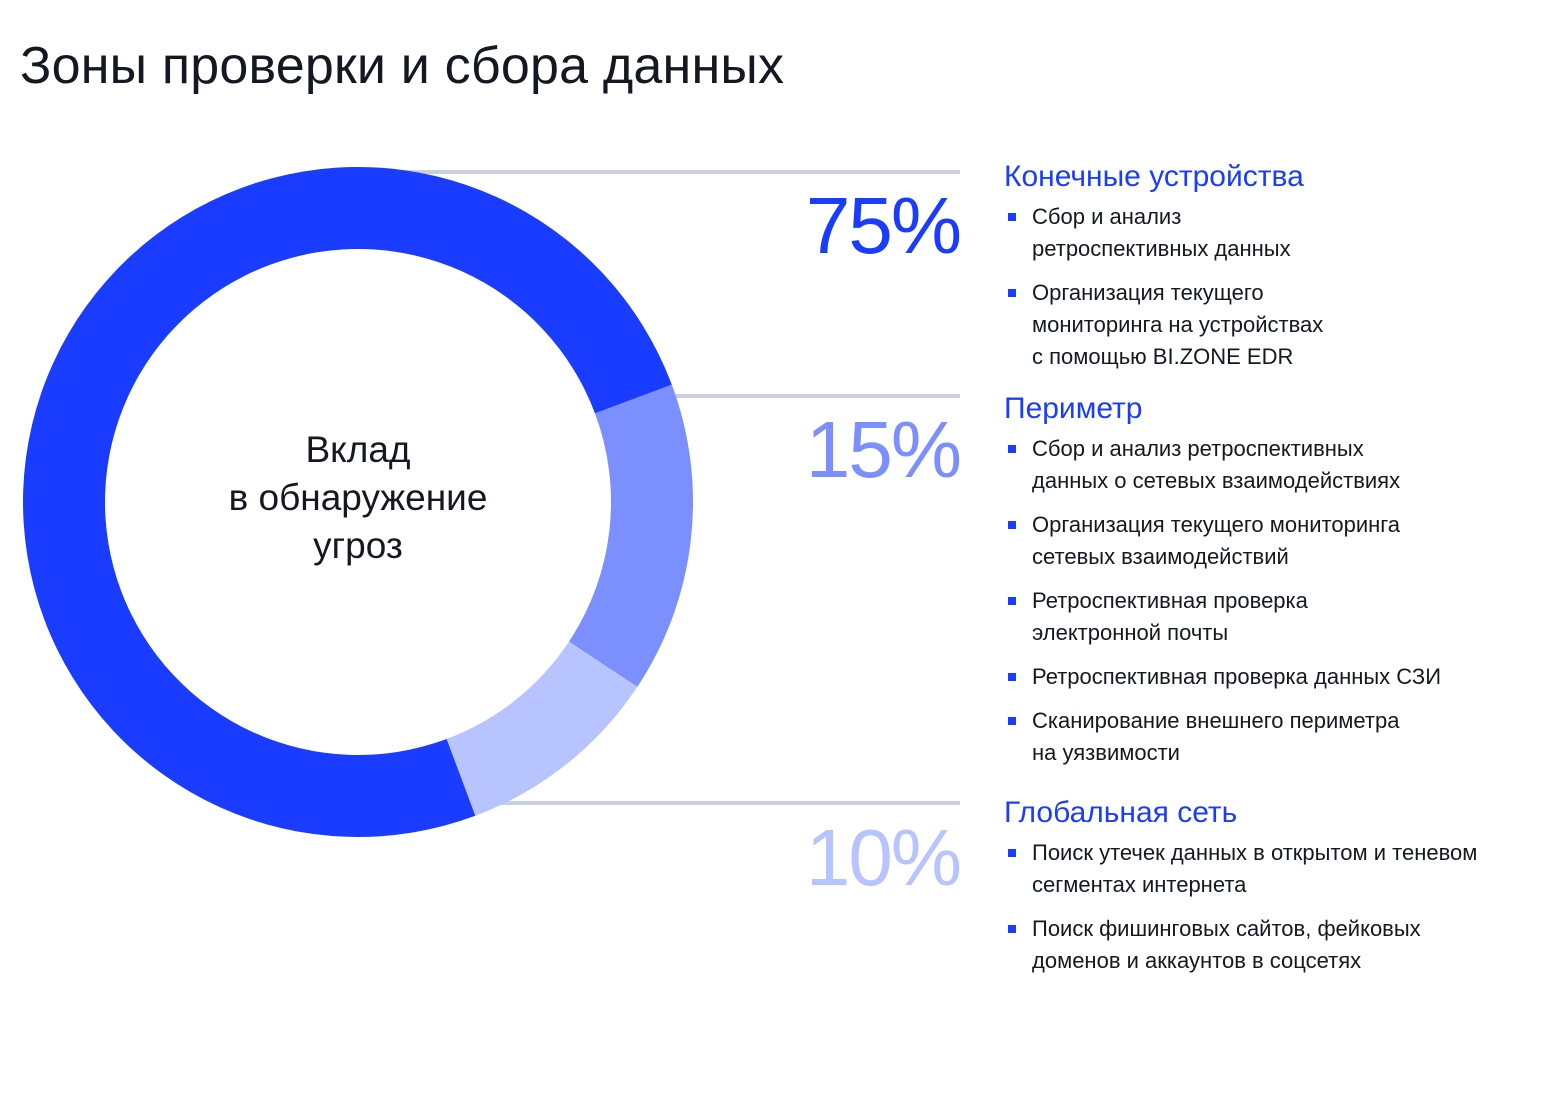 Image resolution: width=1560 pixels, height=1112 pixels. Describe the element at coordinates (883, 449) in the screenshot. I see `percent-perimeter: 15%` at that location.